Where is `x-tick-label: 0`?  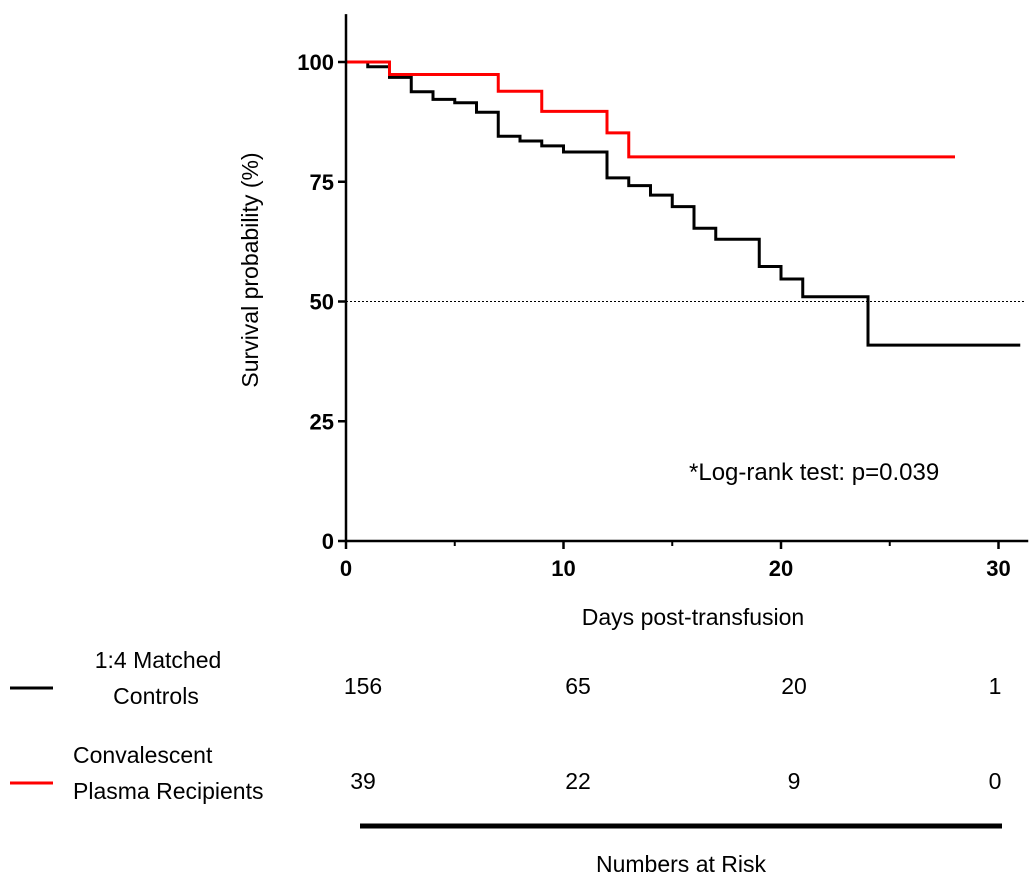
x-tick-label: 0 is located at coordinates (346, 568).